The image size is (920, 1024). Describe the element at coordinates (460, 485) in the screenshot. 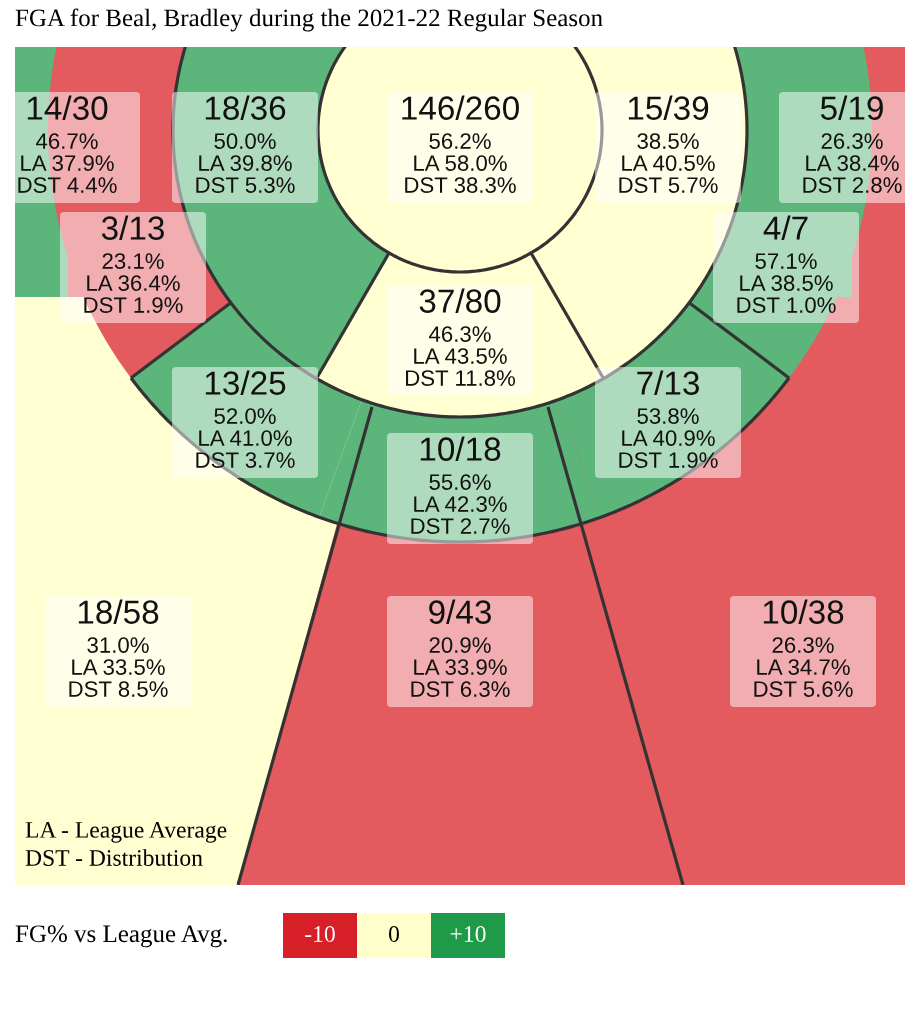

I see `data-label: 10/18 55.6% LA 42.3% DST 2.7%` at that location.